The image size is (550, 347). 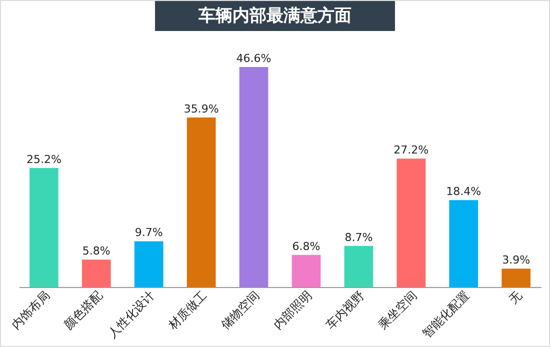 What do you see at coordinates (254, 59) in the screenshot?
I see `data-label: 46.6%` at bounding box center [254, 59].